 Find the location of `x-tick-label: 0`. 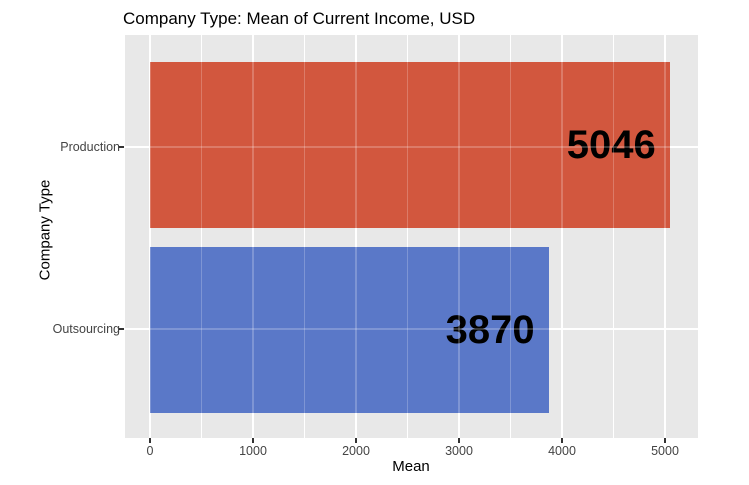

x-tick-label: 0 is located at coordinates (150, 451).